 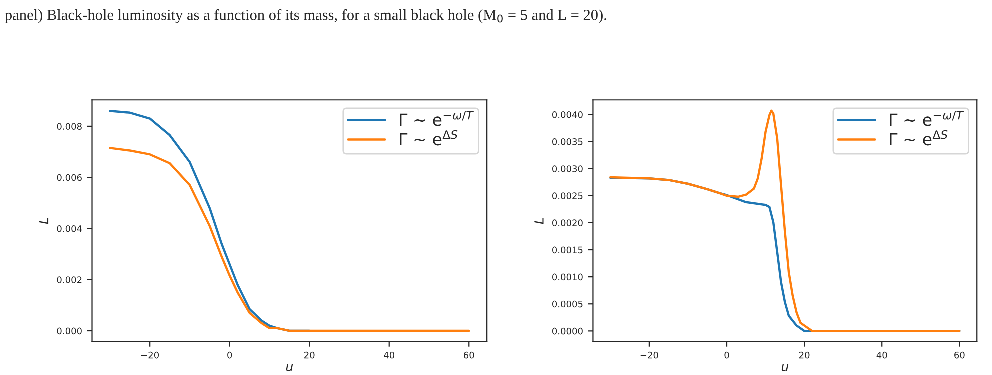 What do you see at coordinates (567, 304) in the screenshot?
I see `y-tick-label: 0.0005` at bounding box center [567, 304].